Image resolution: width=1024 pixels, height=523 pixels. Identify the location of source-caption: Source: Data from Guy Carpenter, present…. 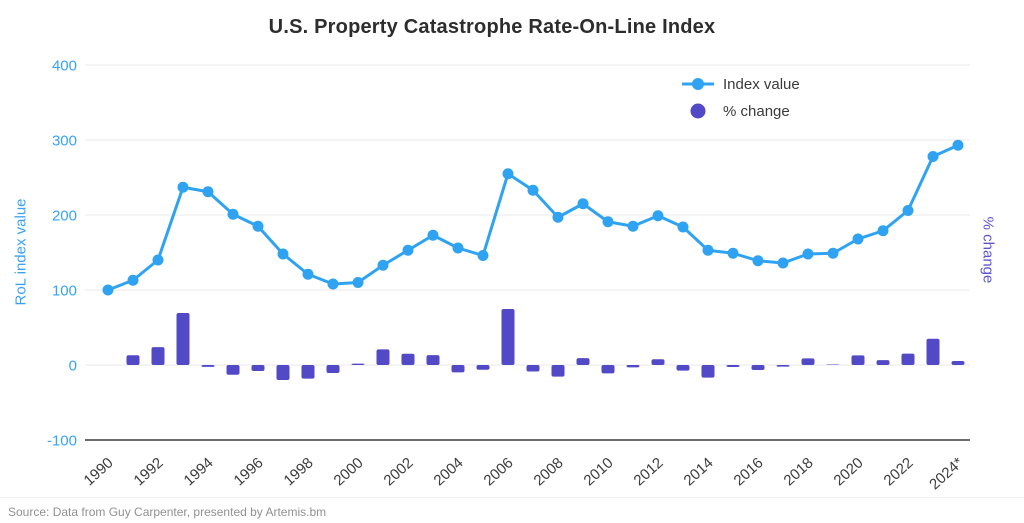
(167, 512).